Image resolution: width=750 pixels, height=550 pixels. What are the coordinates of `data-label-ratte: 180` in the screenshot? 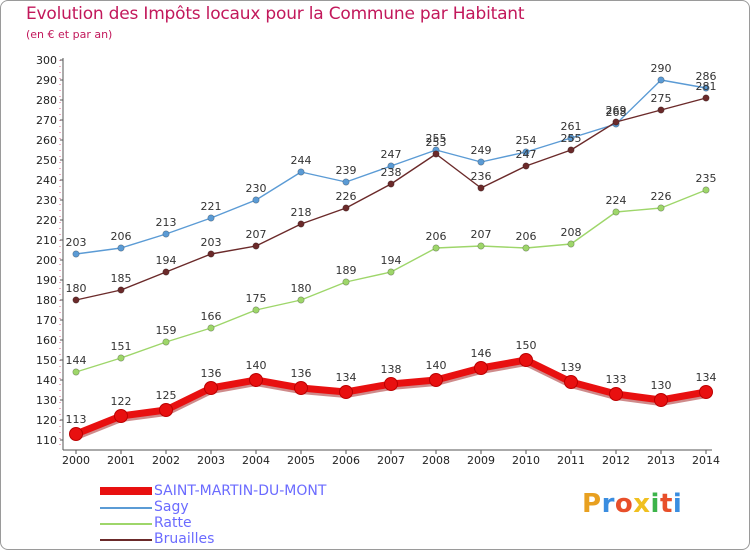 It's located at (301, 288).